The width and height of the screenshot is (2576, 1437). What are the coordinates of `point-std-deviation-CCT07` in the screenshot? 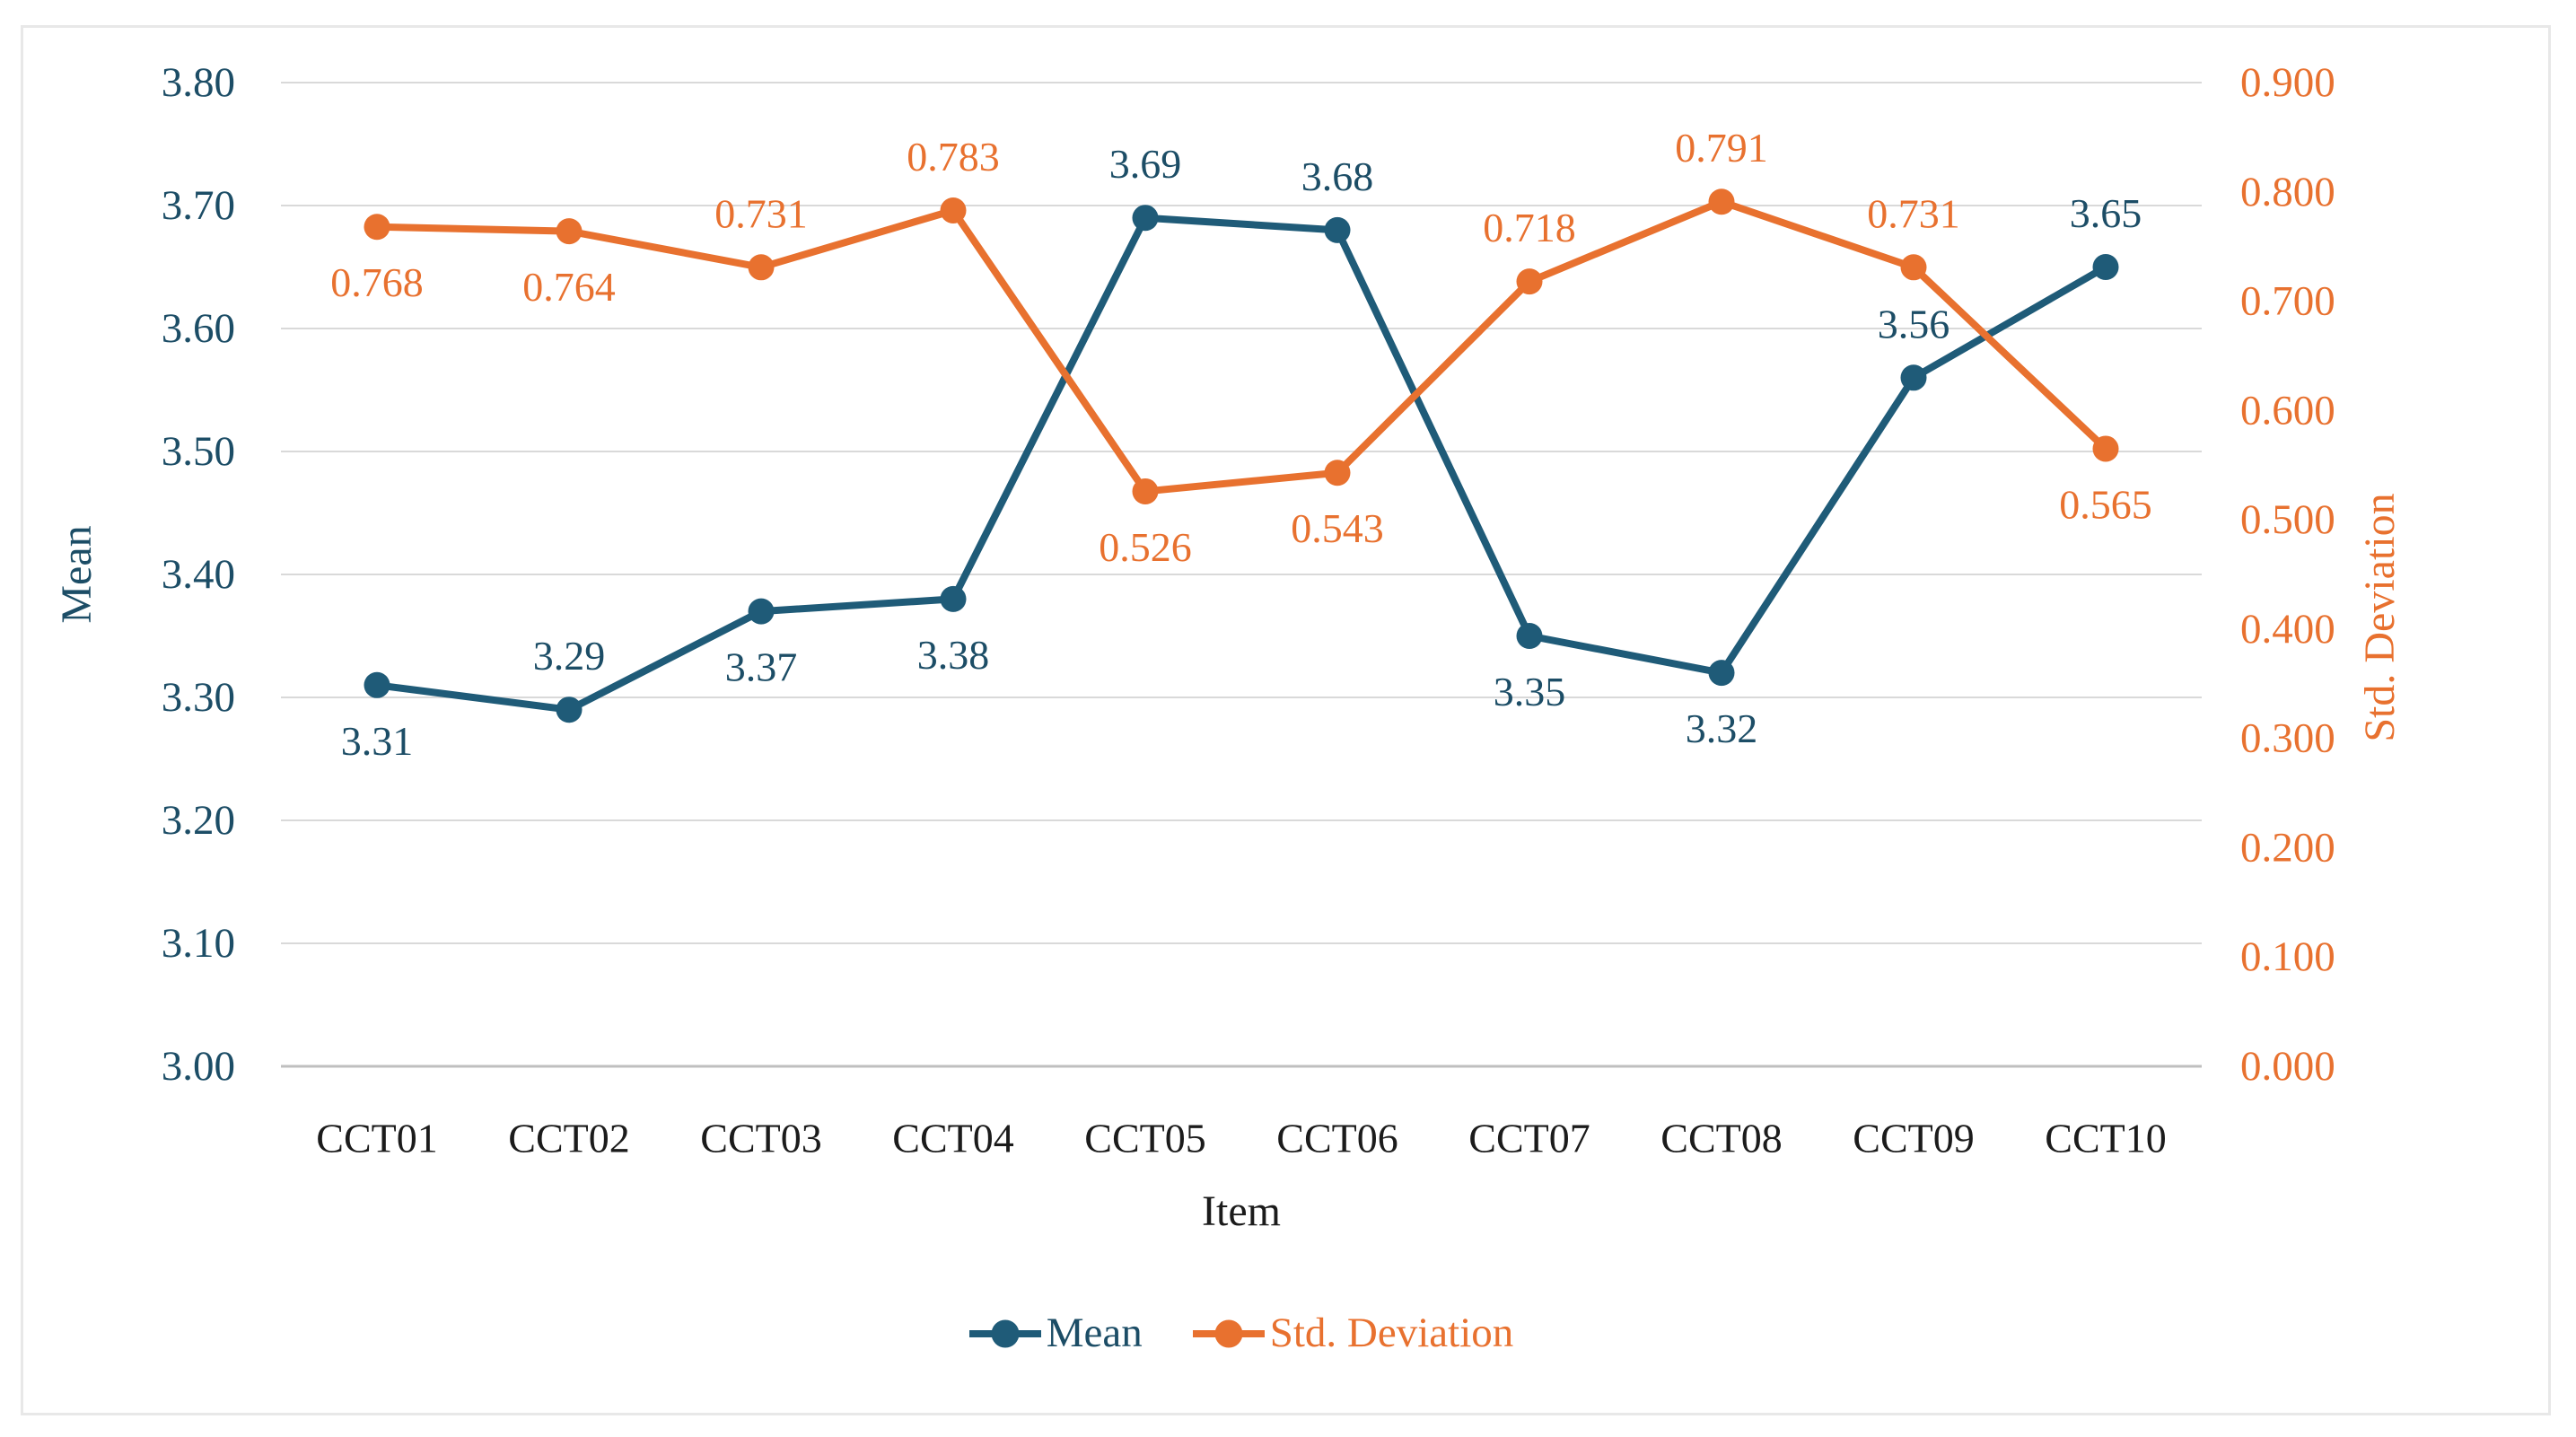 It's located at (1529, 281).